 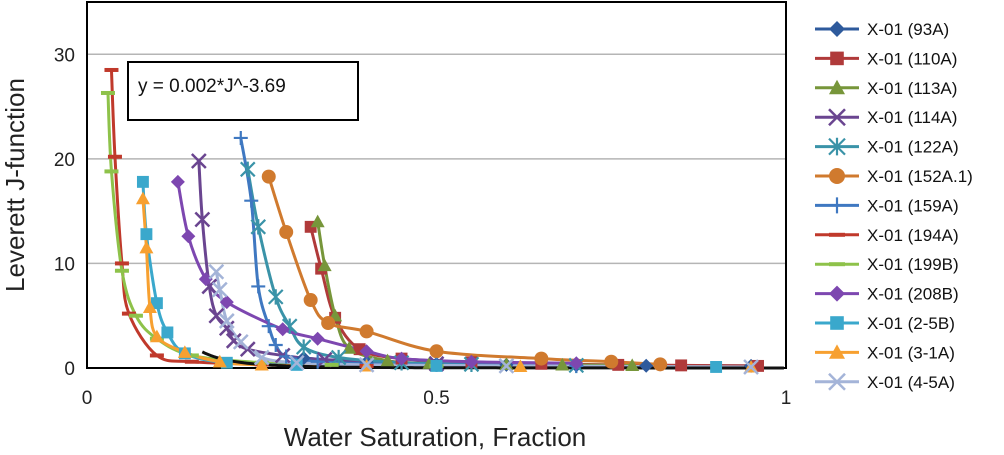 I want to click on legend-label: X-01 (110A), so click(x=912, y=58).